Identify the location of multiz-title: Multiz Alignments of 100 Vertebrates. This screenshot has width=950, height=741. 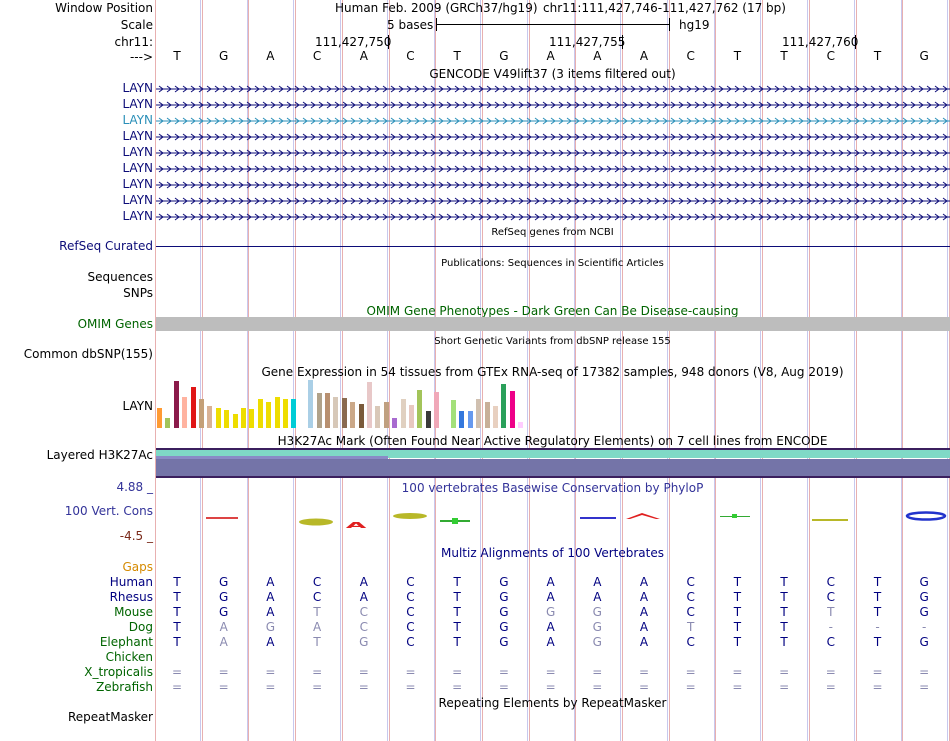
(552, 553).